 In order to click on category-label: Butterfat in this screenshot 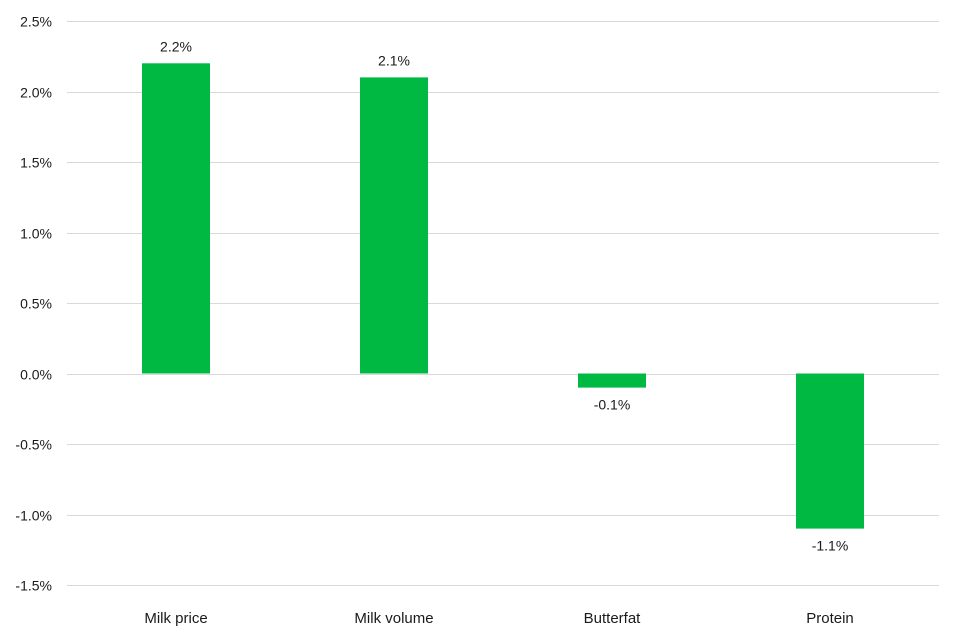, I will do `click(613, 618)`.